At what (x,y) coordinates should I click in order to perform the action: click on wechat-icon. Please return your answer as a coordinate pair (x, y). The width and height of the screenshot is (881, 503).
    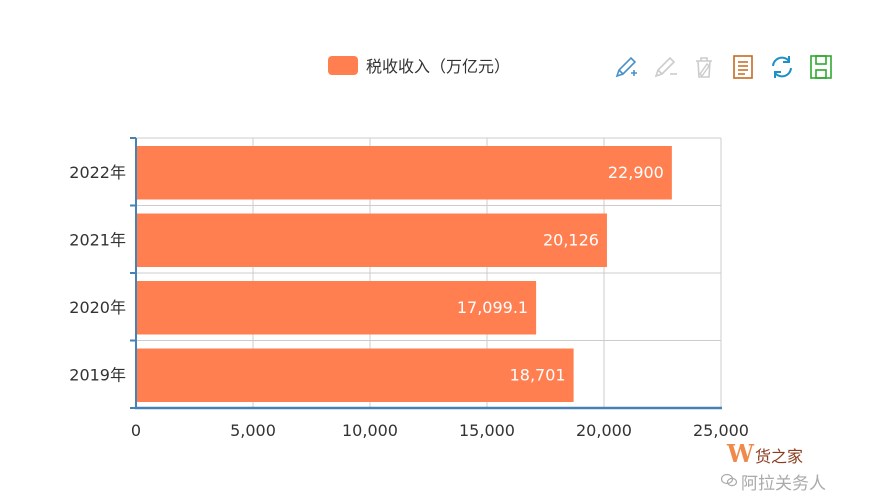
    Looking at the image, I should click on (729, 480).